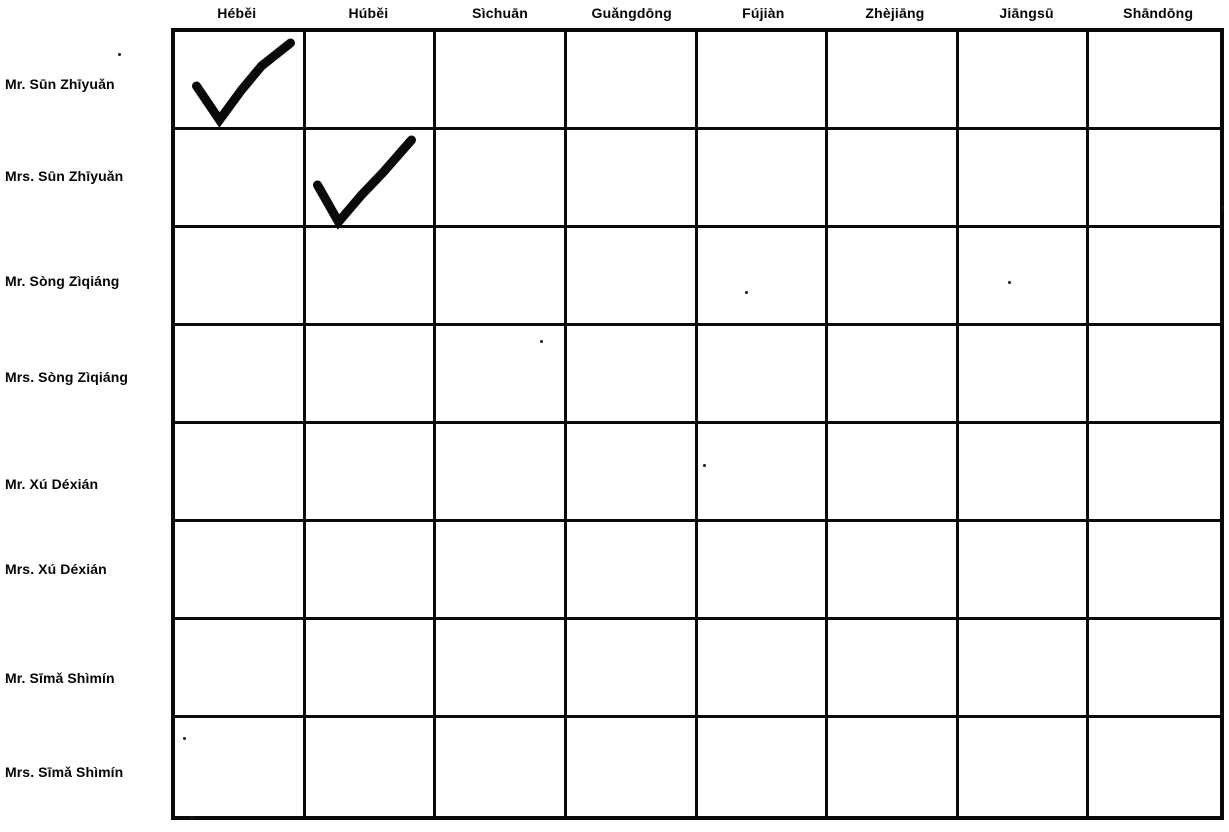 This screenshot has width=1229, height=832. Describe the element at coordinates (893, 571) in the screenshot. I see `grid-cell-r5-c5` at that location.